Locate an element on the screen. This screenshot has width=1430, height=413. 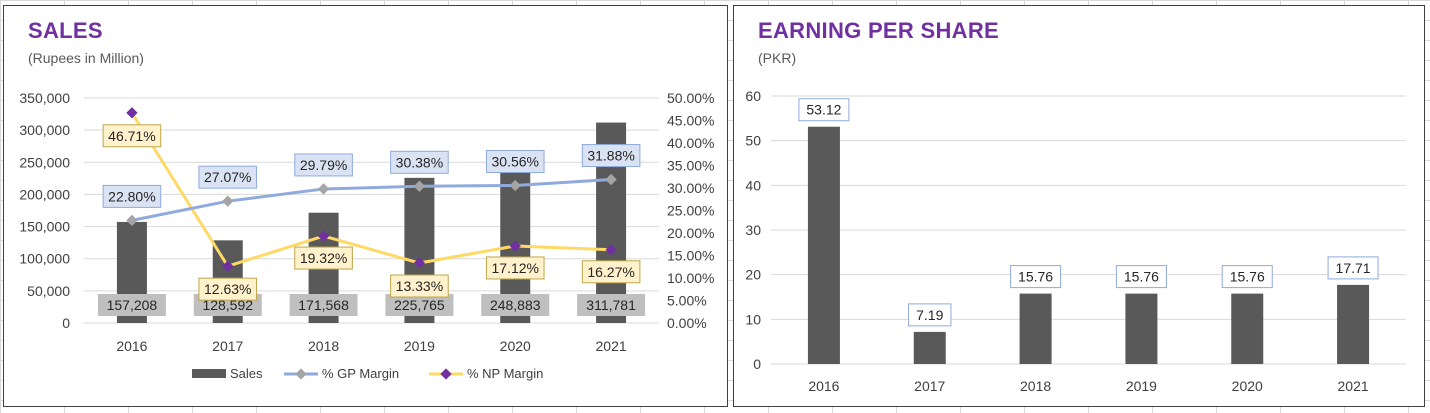
y2-tick-label: 0.00% is located at coordinates (687, 323).